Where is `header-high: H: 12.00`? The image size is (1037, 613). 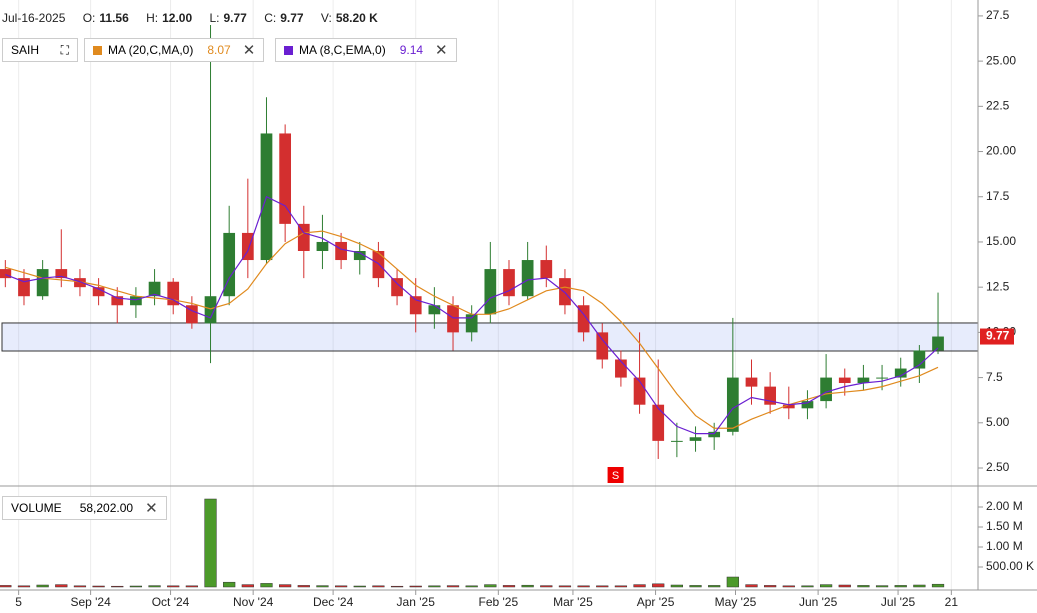
header-high: H: 12.00 is located at coordinates (169, 18).